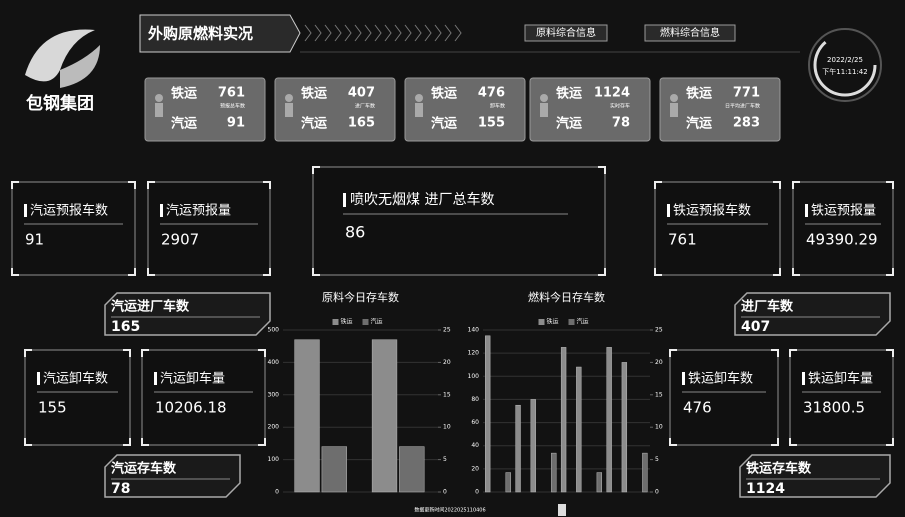 Image resolution: width=905 pixels, height=517 pixels. I want to click on tab-label: 燃料综合信息, so click(690, 32).